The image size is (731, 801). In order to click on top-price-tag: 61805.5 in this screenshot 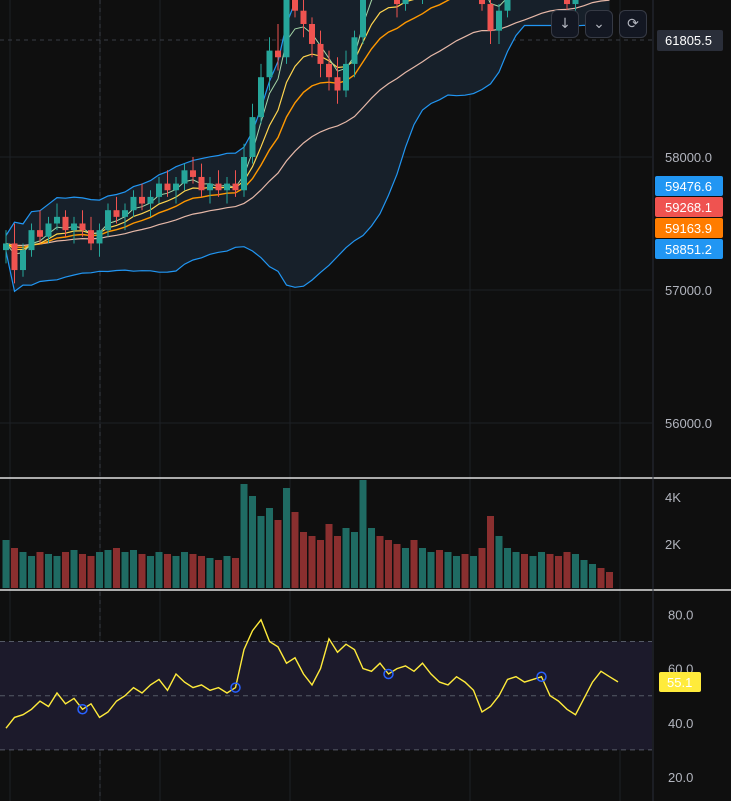, I will do `click(688, 40)`.